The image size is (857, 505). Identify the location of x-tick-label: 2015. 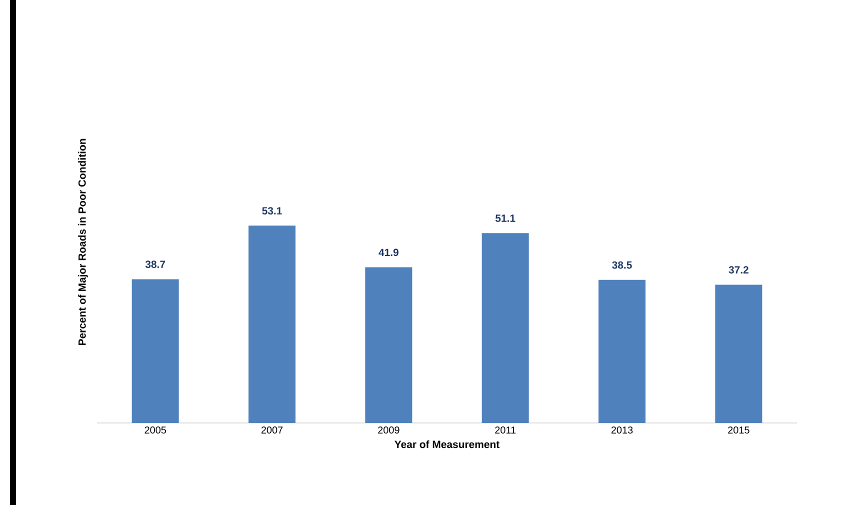
(739, 430).